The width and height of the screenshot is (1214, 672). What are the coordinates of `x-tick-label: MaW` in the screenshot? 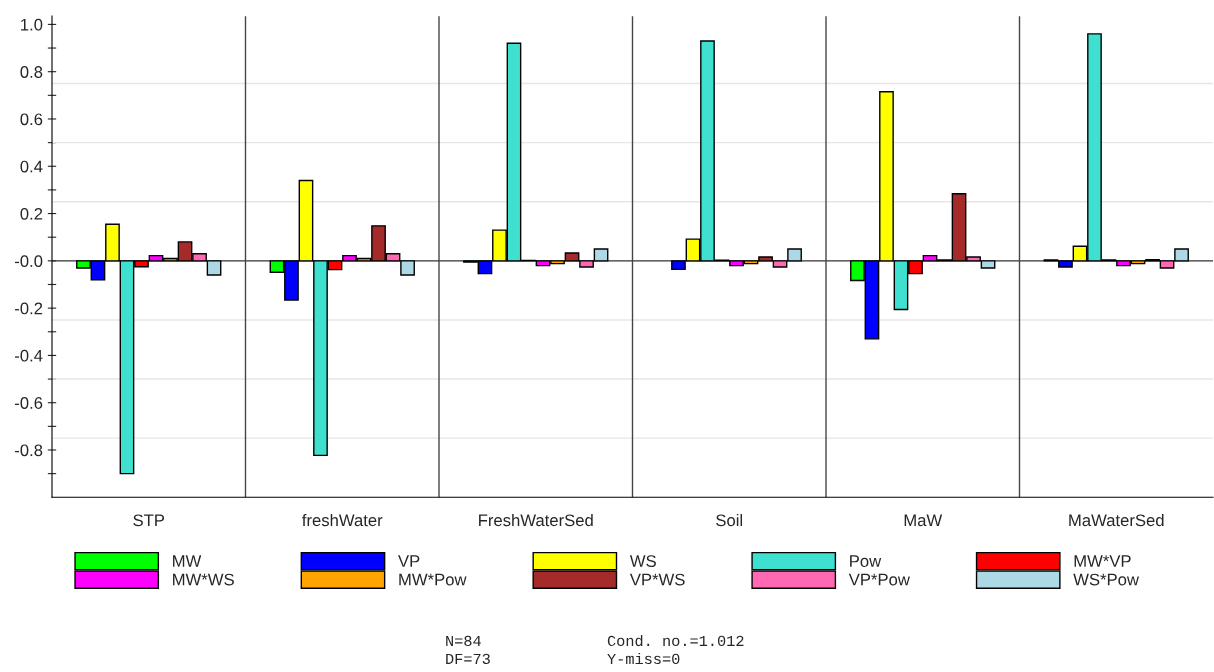 It's located at (923, 520).